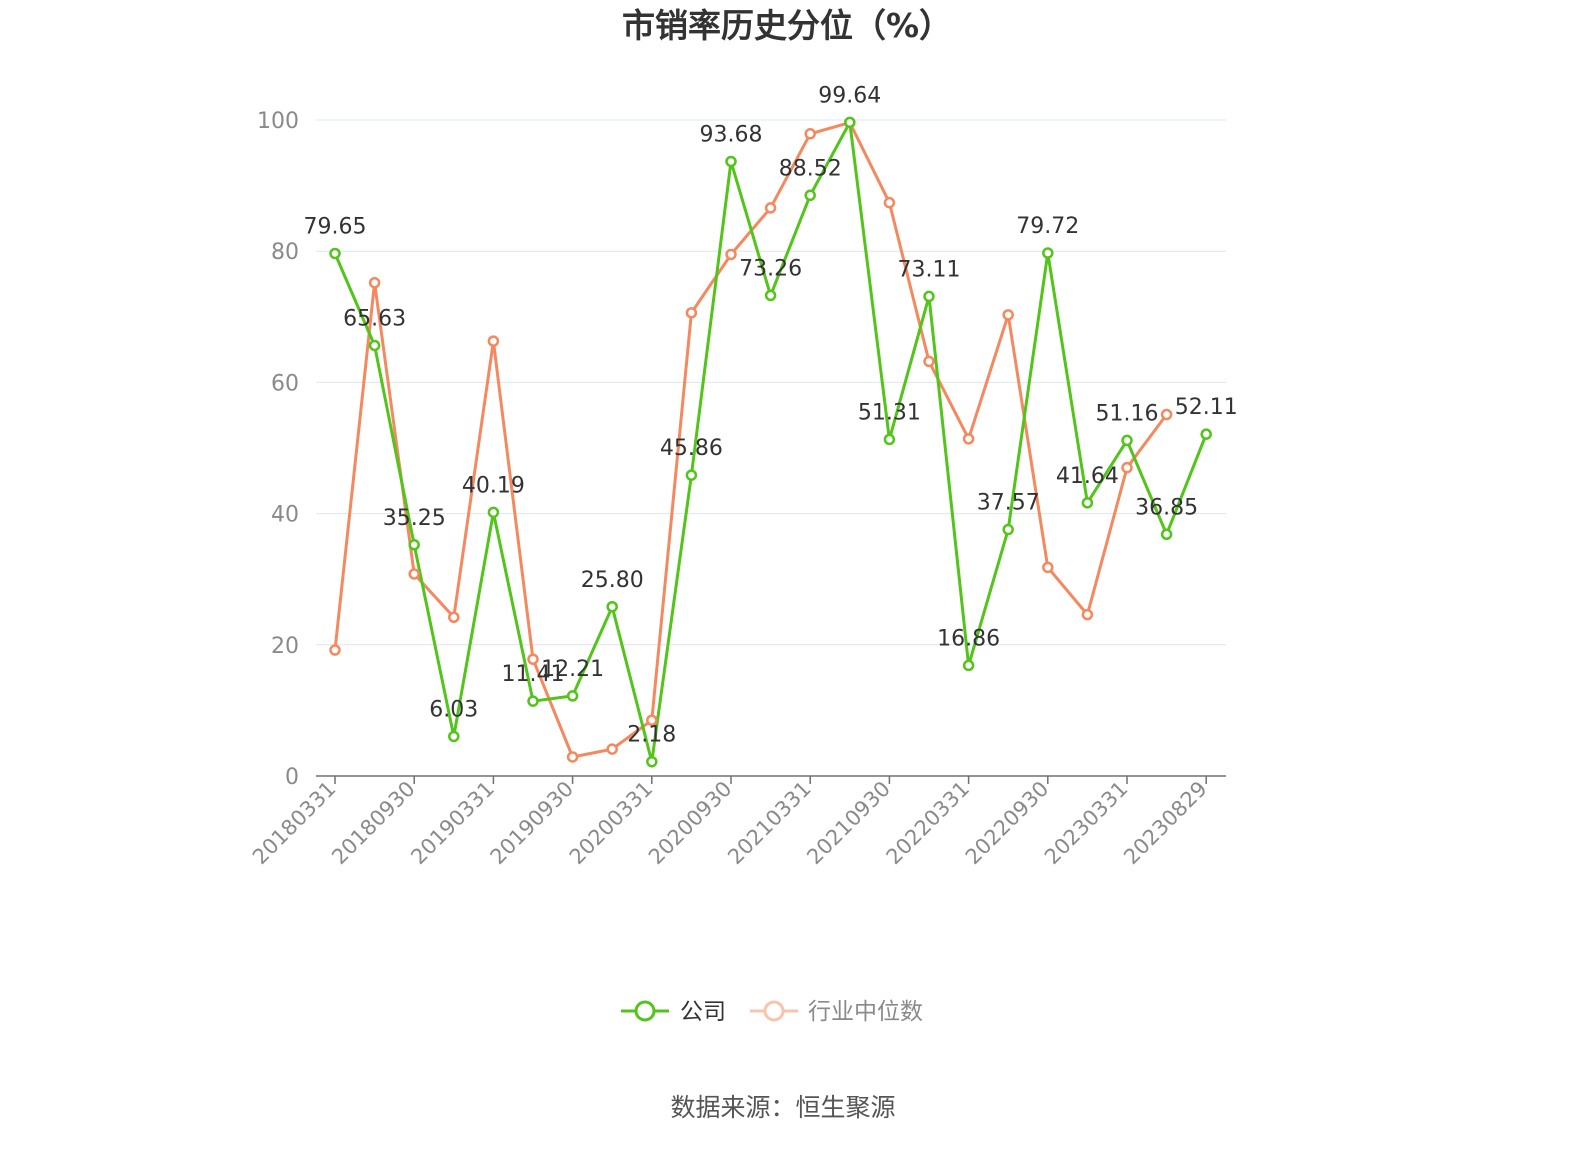 This screenshot has height=1150, width=1574. What do you see at coordinates (787, 25) in the screenshot?
I see `chart-title: 市销率历史分位（%）` at bounding box center [787, 25].